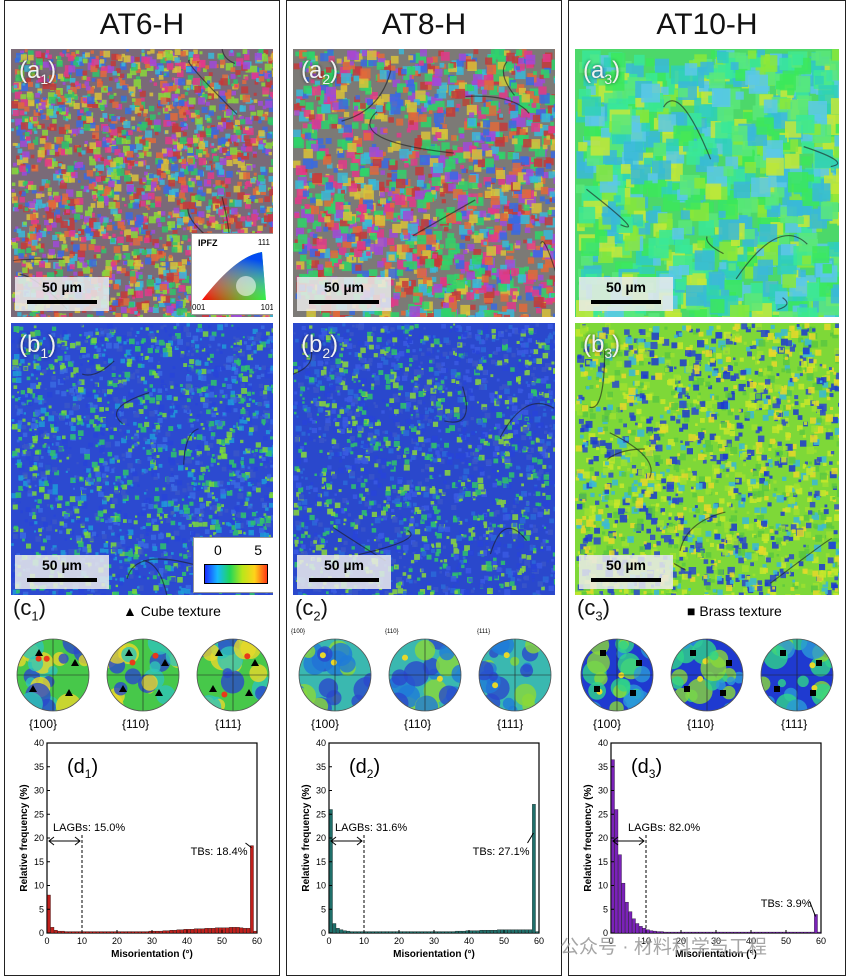 The height and width of the screenshot is (978, 850). I want to click on y-tick-label: 35, so click(603, 767).